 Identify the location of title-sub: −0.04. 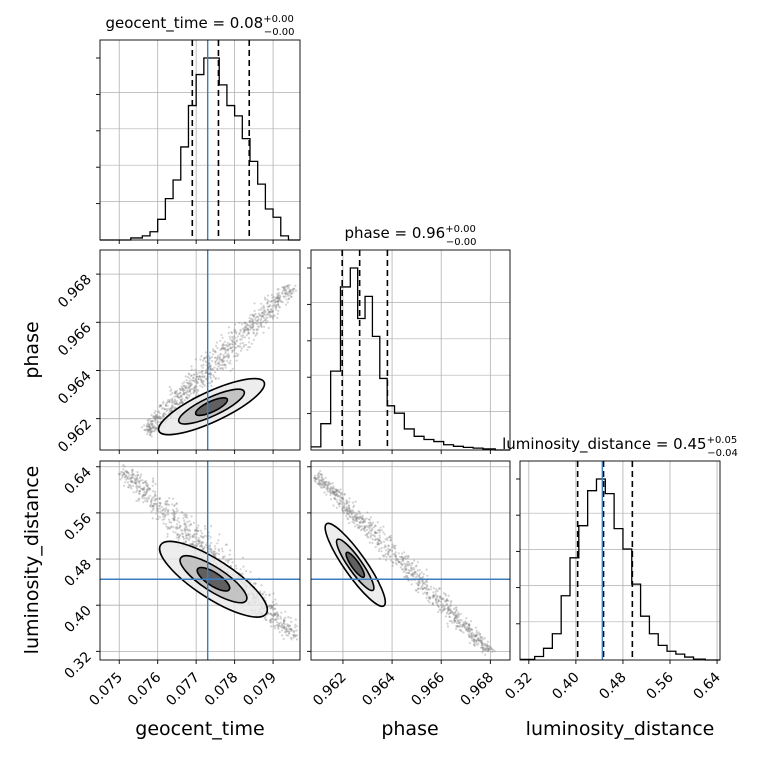
(722, 453).